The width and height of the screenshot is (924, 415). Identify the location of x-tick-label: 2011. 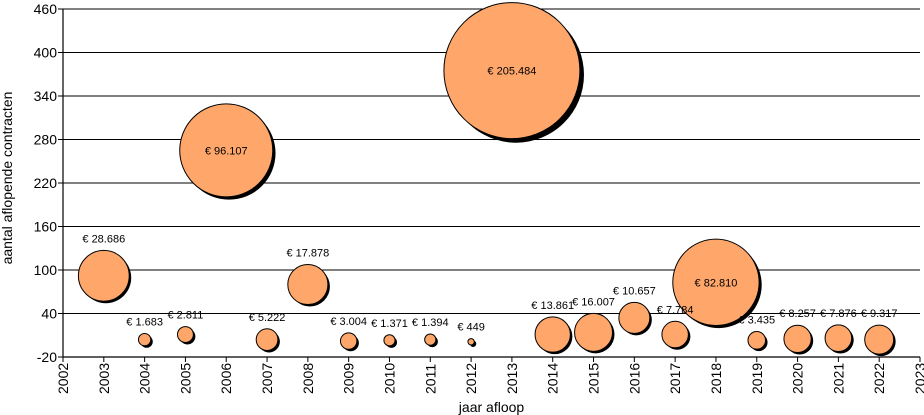
(430, 379).